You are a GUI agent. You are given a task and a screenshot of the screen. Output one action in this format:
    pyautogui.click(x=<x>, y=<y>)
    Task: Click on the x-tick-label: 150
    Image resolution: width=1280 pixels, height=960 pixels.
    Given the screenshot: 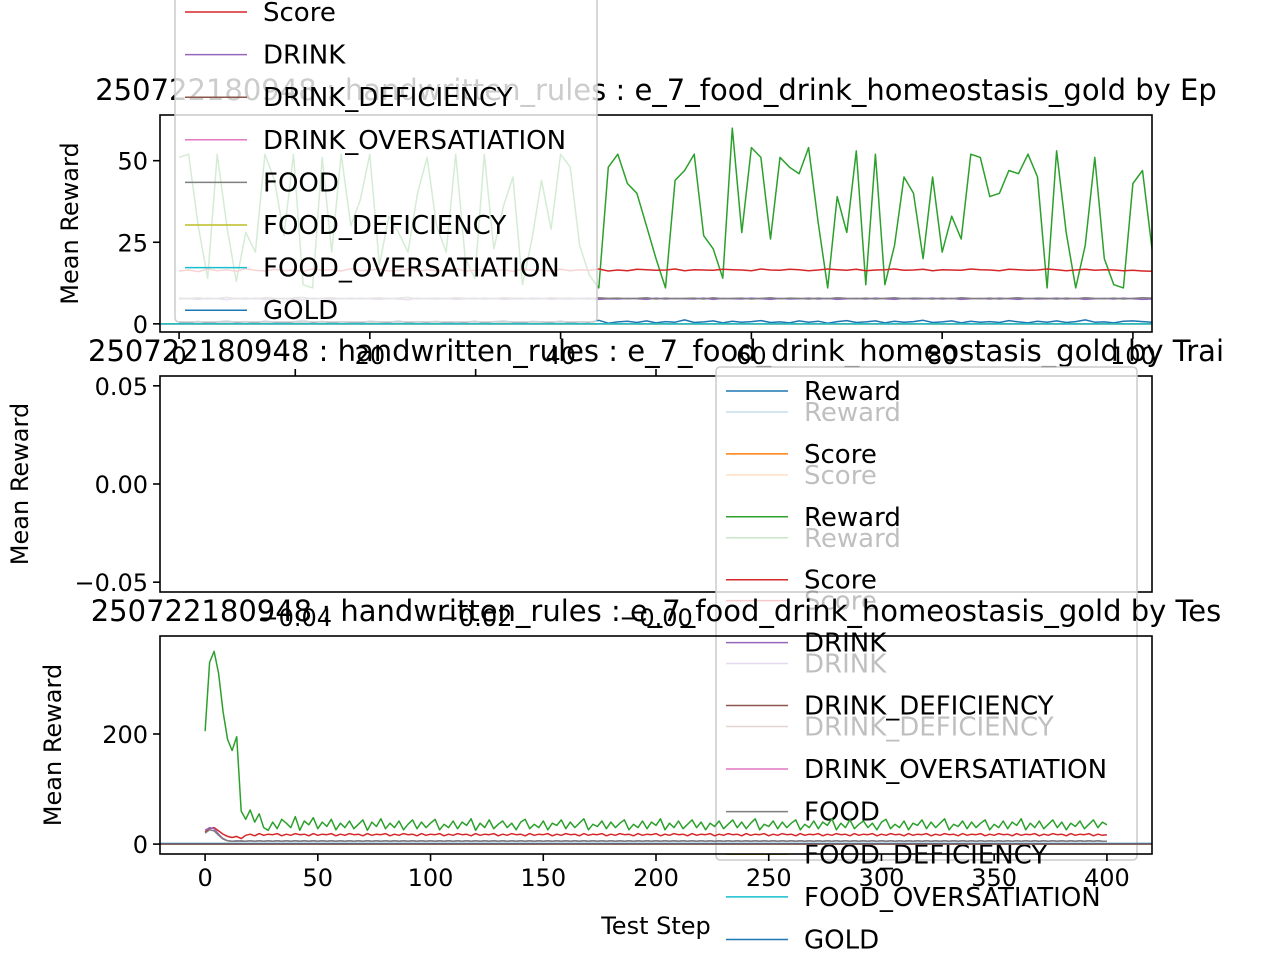 What is the action you would take?
    pyautogui.click(x=543, y=878)
    